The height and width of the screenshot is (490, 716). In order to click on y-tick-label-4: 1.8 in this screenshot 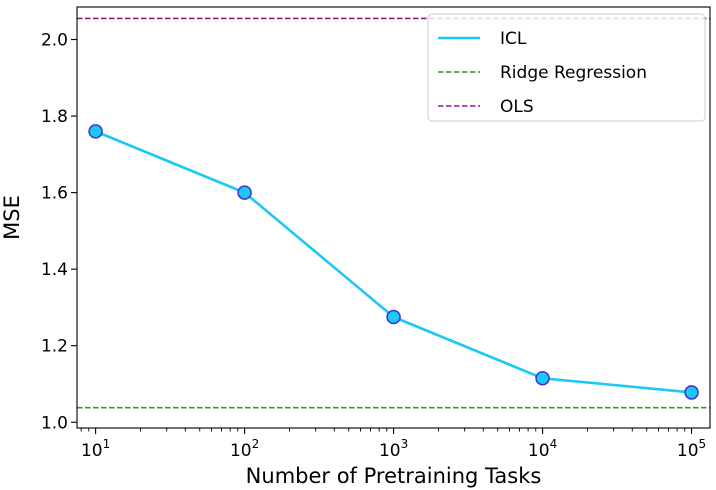, I will do `click(54, 117)`.